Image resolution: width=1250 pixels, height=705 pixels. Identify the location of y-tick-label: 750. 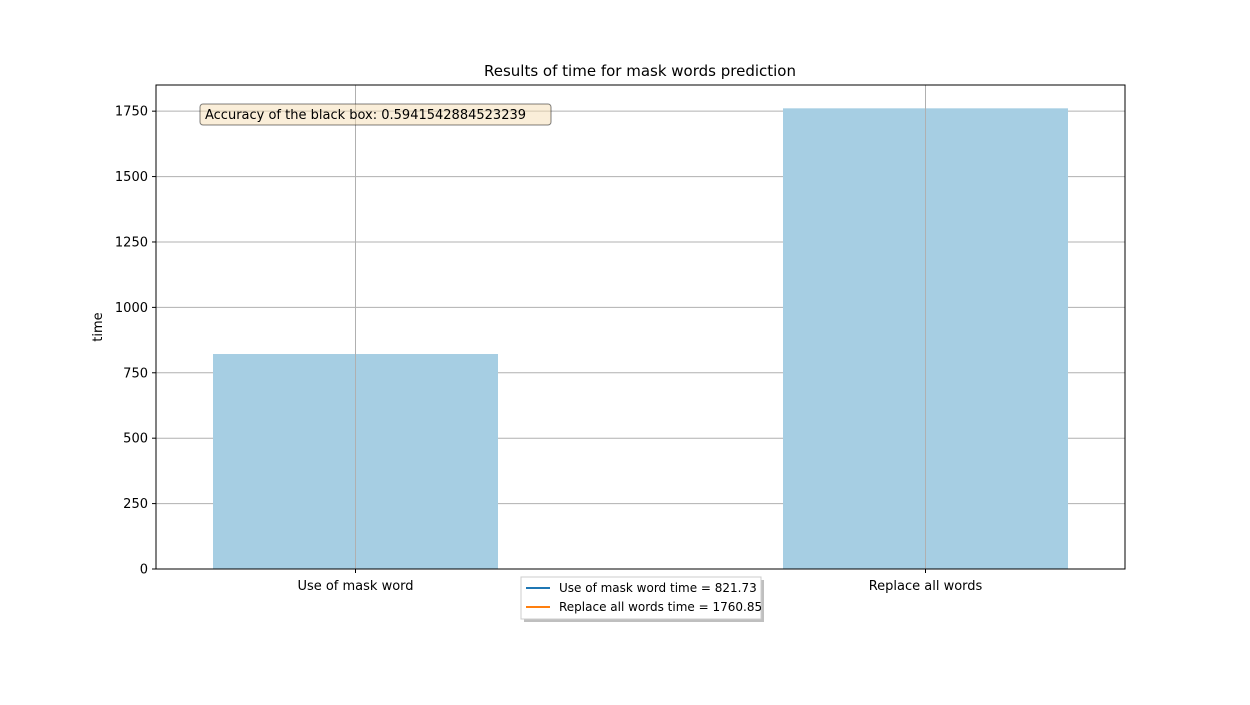
(135, 373).